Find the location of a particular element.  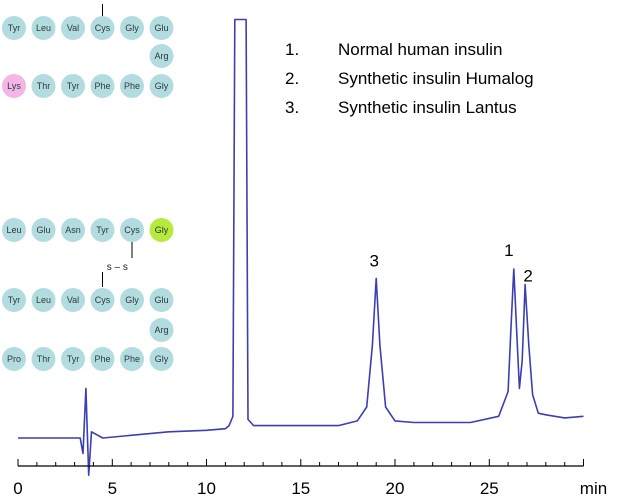

b-top-row2-1-circle is located at coordinates (43, 86).